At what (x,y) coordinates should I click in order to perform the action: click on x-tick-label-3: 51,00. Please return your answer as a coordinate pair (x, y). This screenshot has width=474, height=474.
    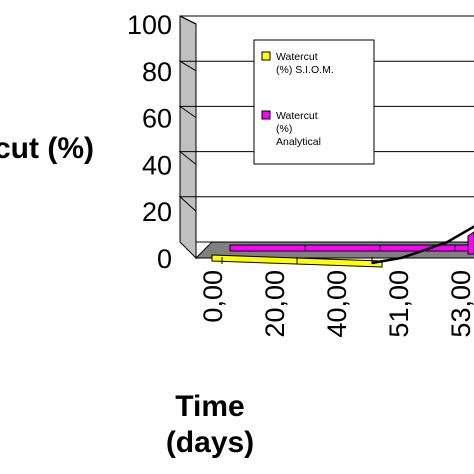
    Looking at the image, I should click on (399, 304).